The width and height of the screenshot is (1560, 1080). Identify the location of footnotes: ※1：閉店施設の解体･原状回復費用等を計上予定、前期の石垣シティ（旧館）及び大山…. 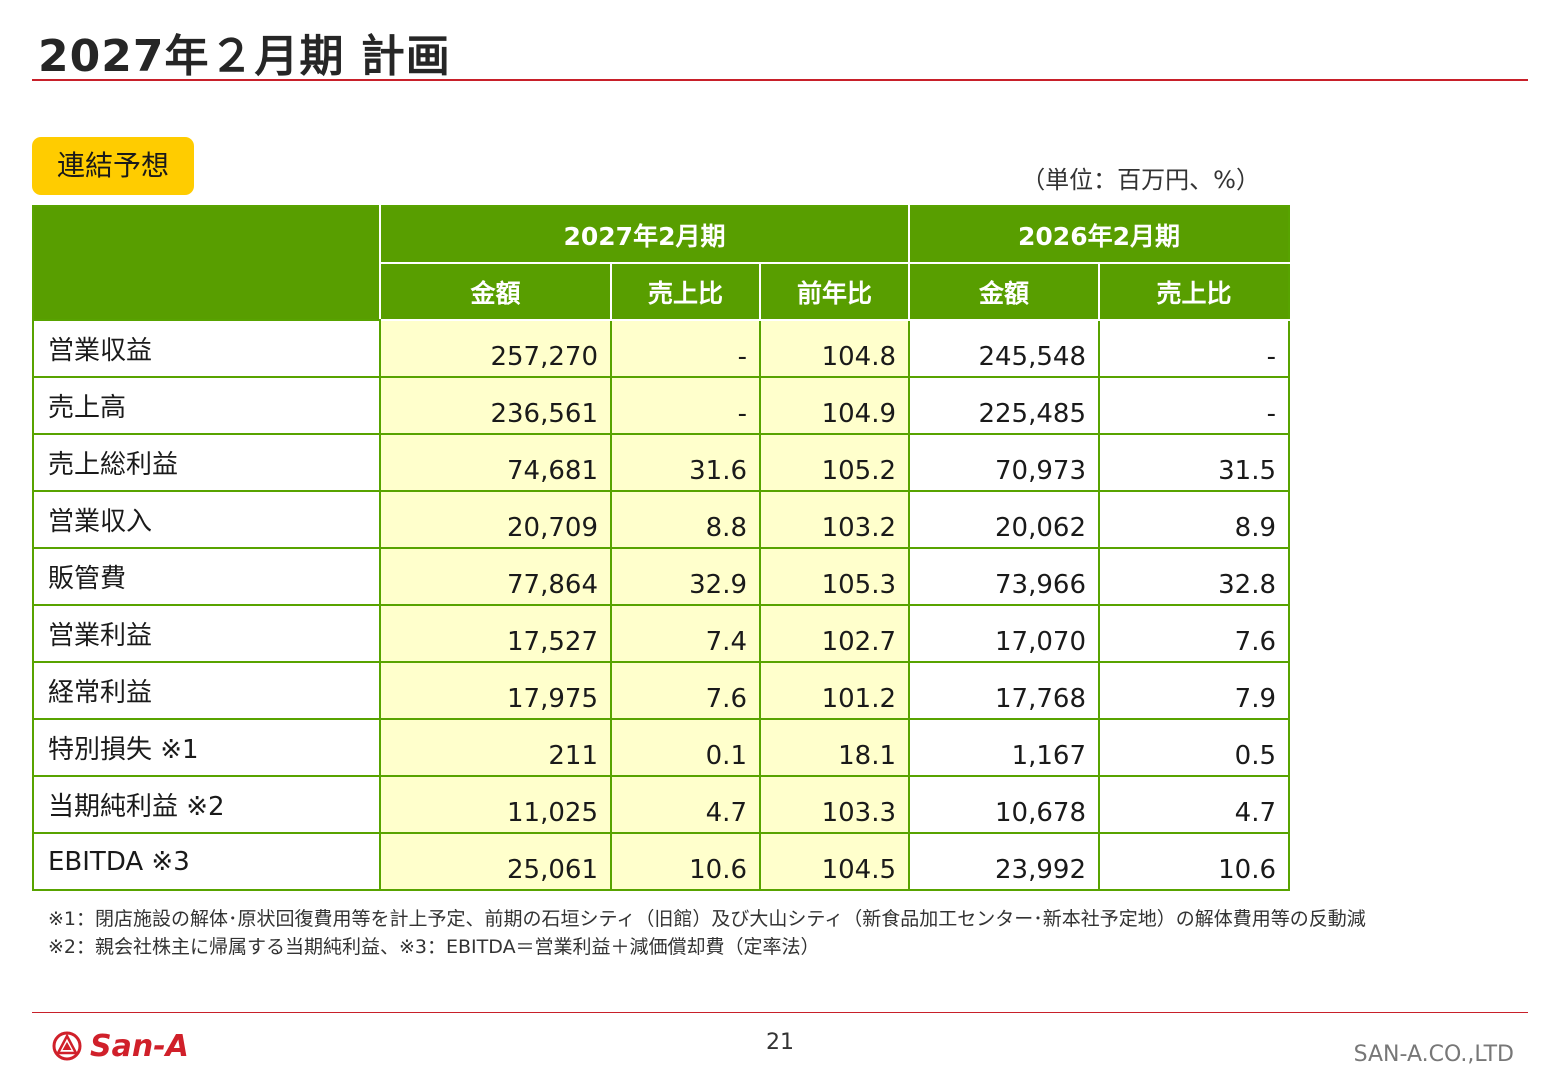
(707, 933).